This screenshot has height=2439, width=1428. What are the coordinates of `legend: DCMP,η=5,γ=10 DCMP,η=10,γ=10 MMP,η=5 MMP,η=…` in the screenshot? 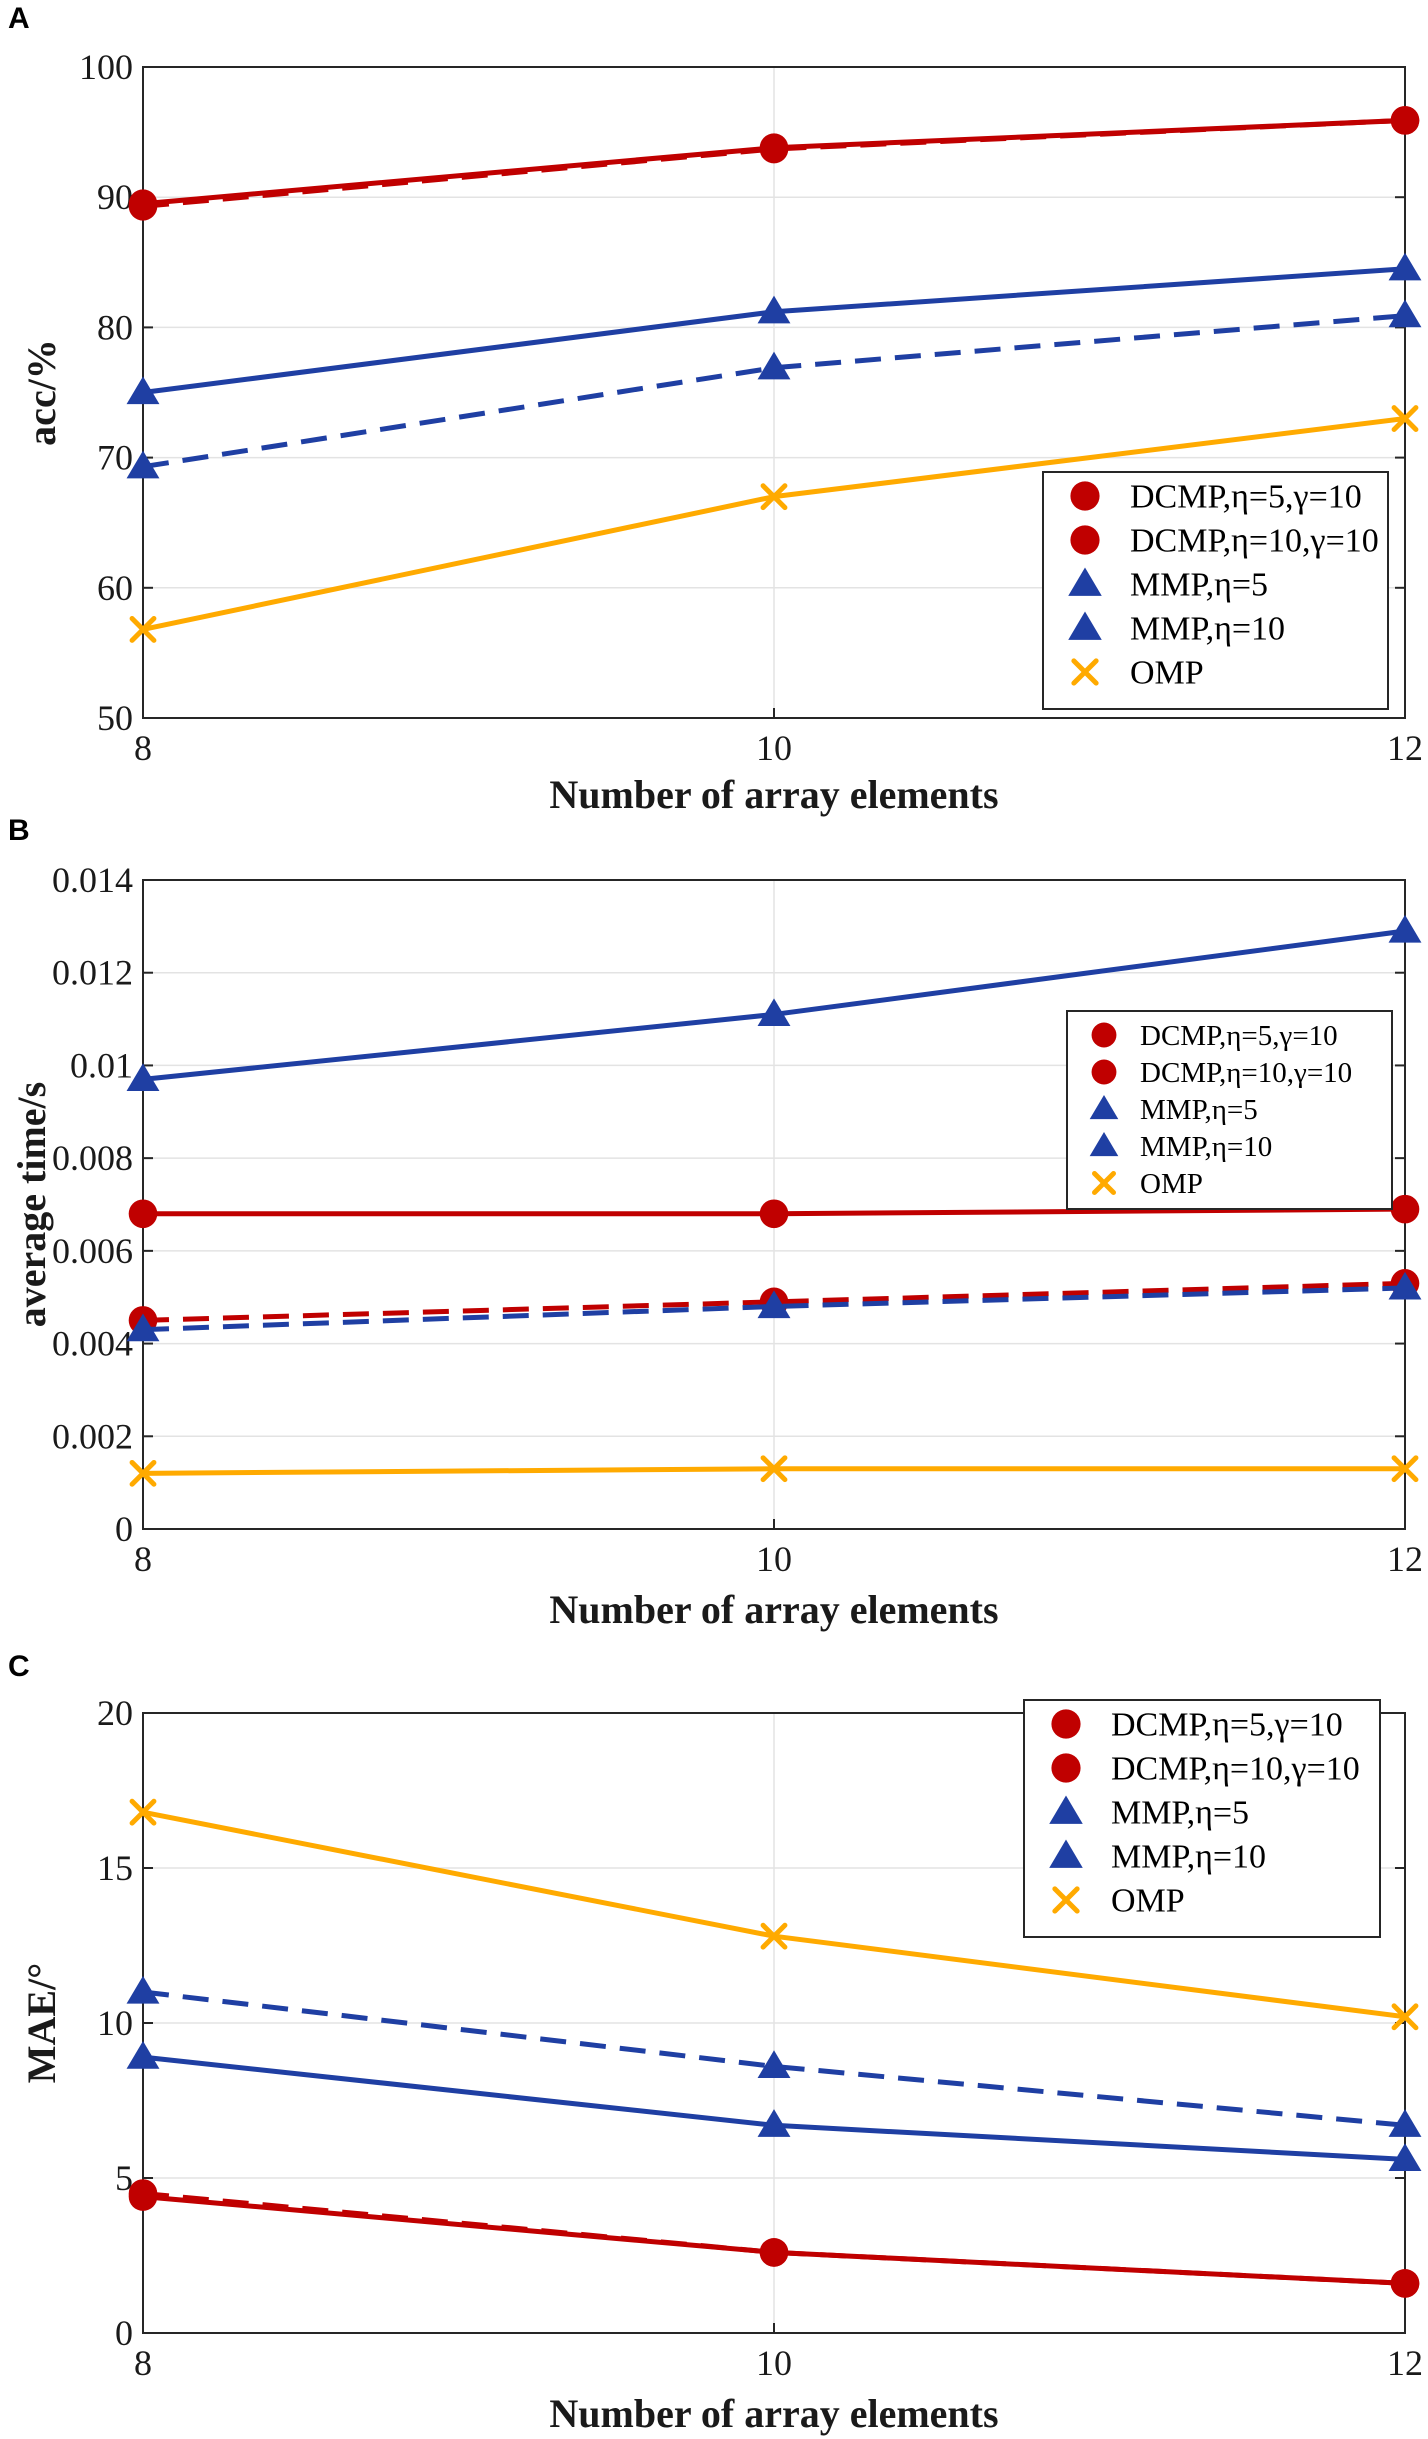 It's located at (1229, 1110).